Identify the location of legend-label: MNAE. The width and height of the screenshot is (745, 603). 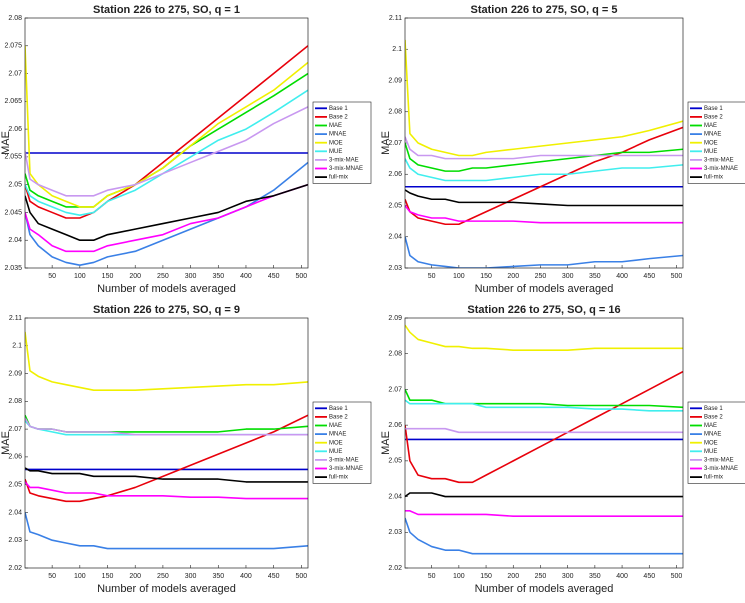
(712, 435).